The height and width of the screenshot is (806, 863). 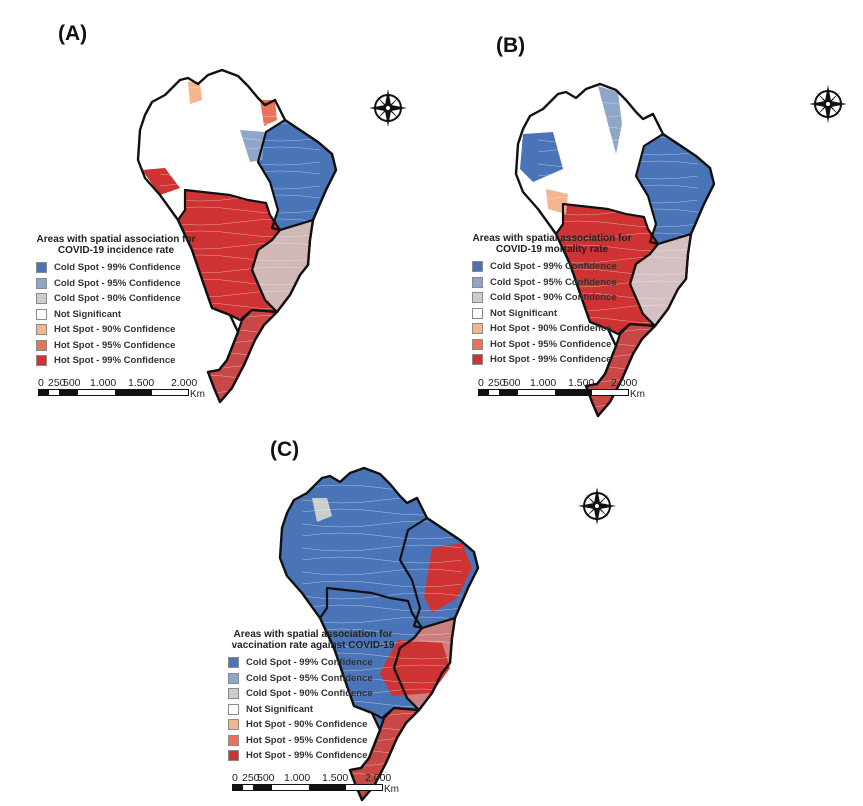 I want to click on legend-label: Hot Spot - 95% Confidence, so click(x=551, y=344).